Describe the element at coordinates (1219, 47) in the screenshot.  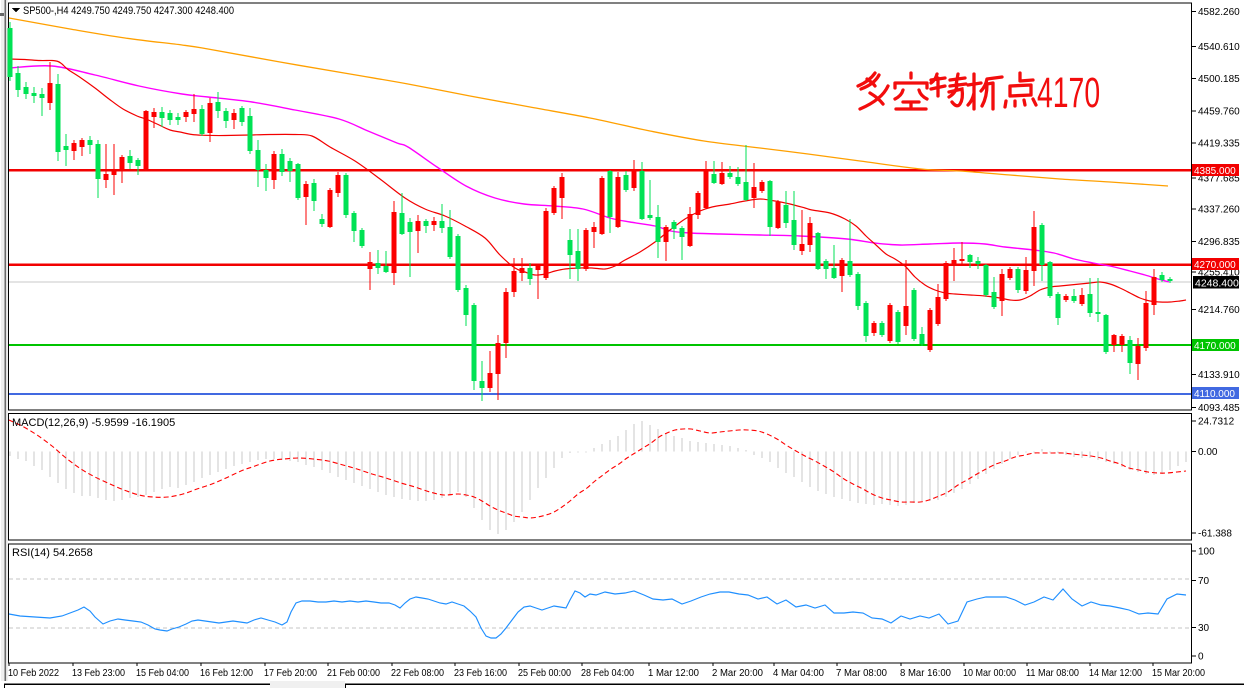
I see `svg-text: 4540.610` at that location.